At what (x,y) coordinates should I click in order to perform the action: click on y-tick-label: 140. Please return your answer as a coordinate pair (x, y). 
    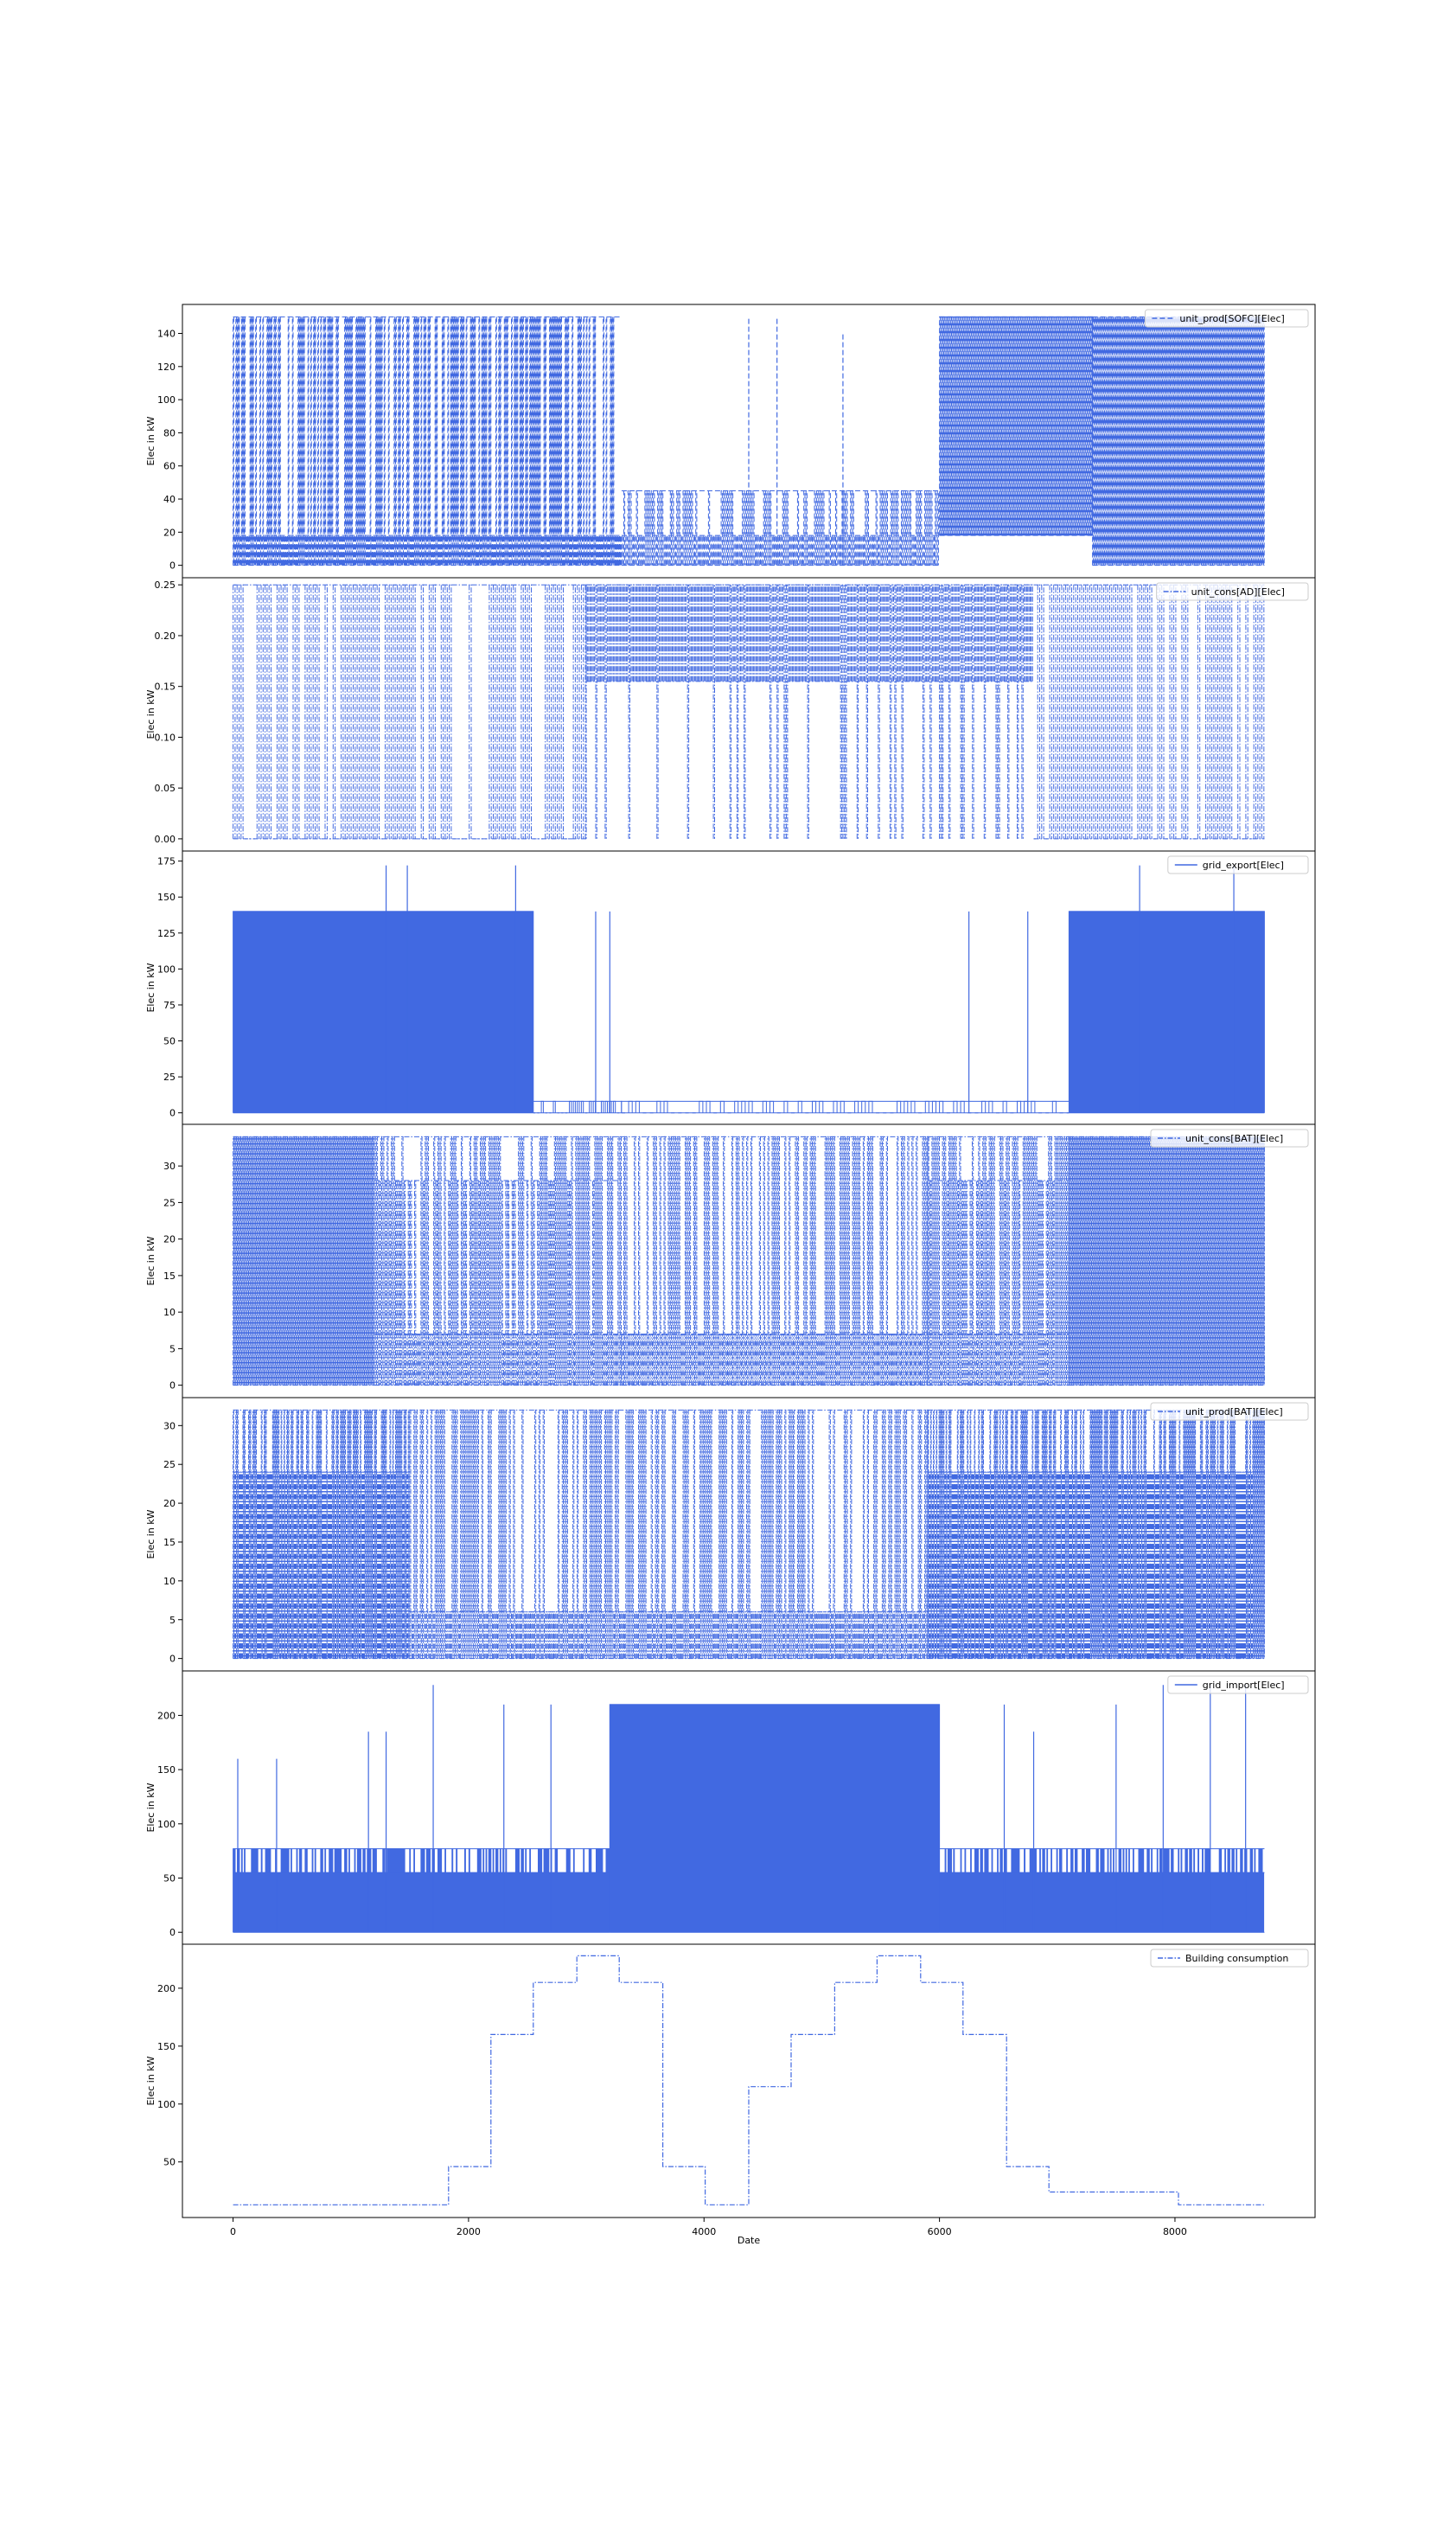
    Looking at the image, I should click on (167, 334).